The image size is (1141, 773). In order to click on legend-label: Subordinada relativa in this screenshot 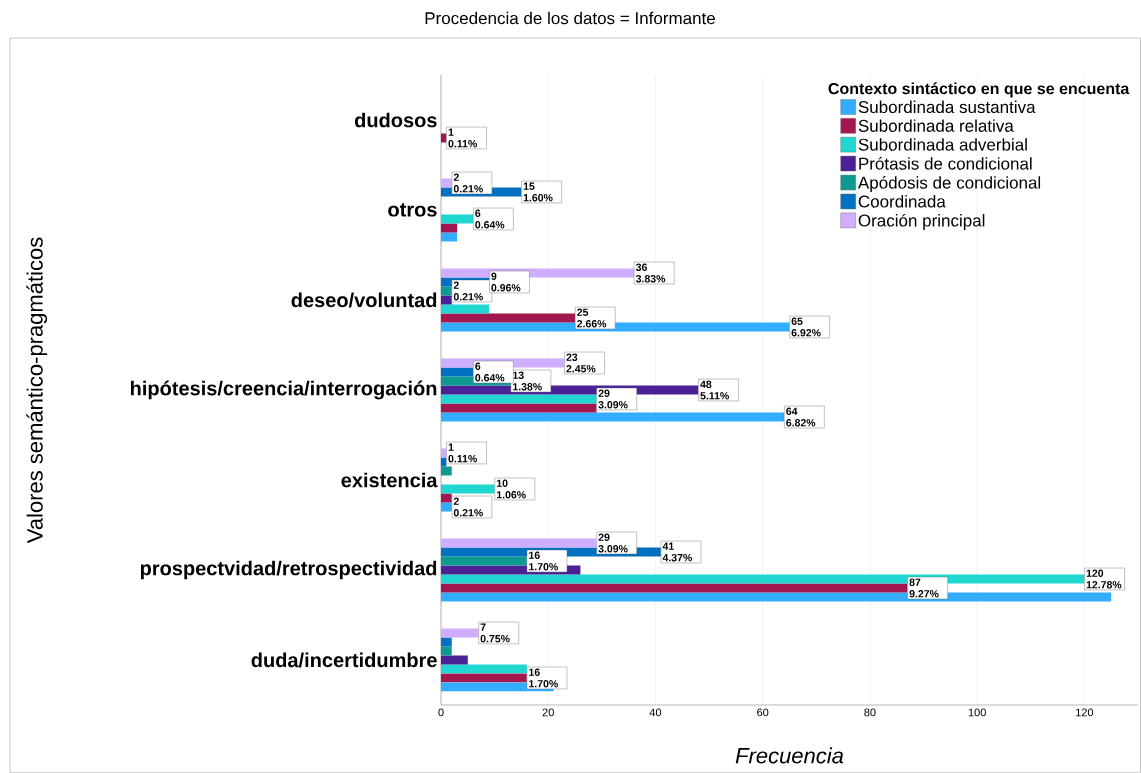, I will do `click(936, 125)`.